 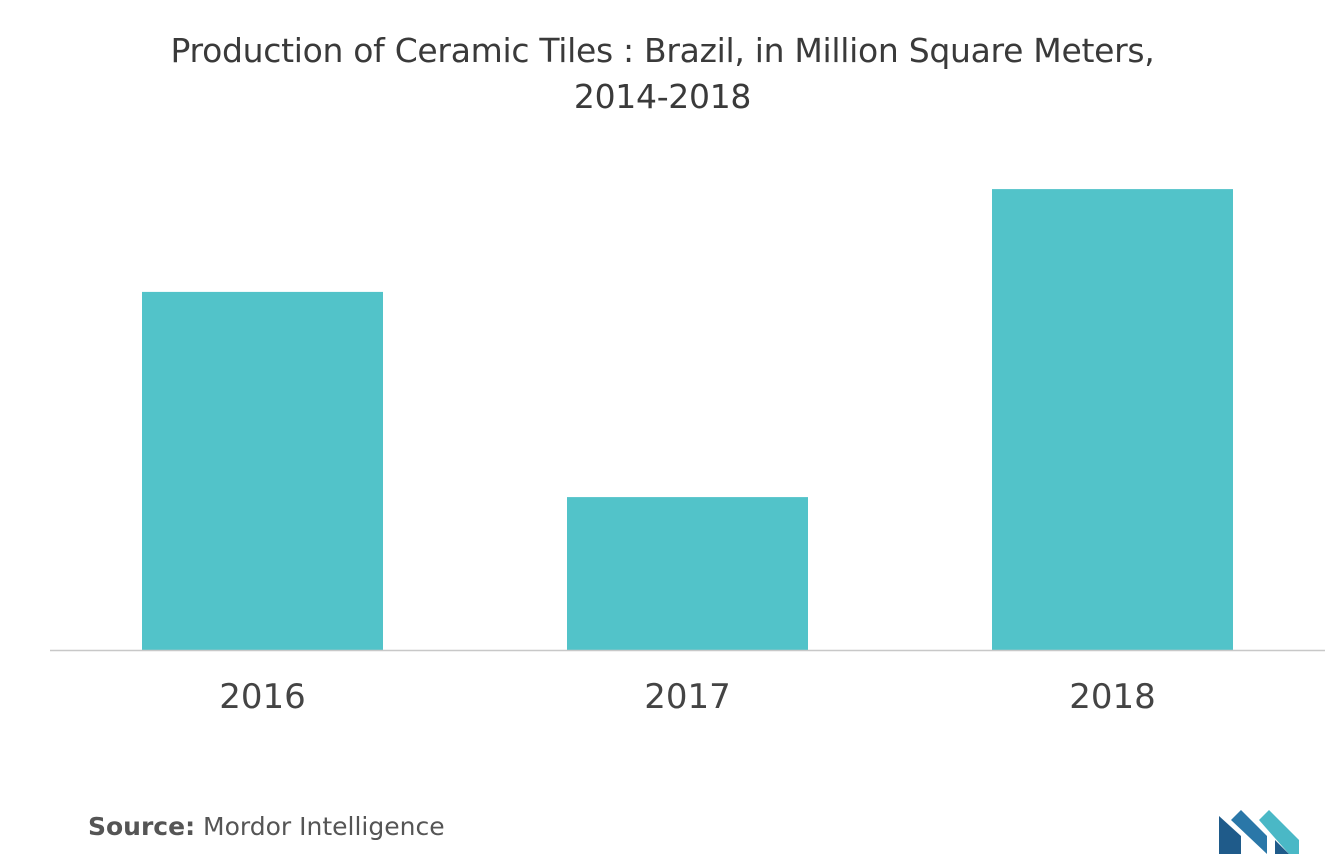 I want to click on logo-shape-mid-light, so click(x=1279, y=832).